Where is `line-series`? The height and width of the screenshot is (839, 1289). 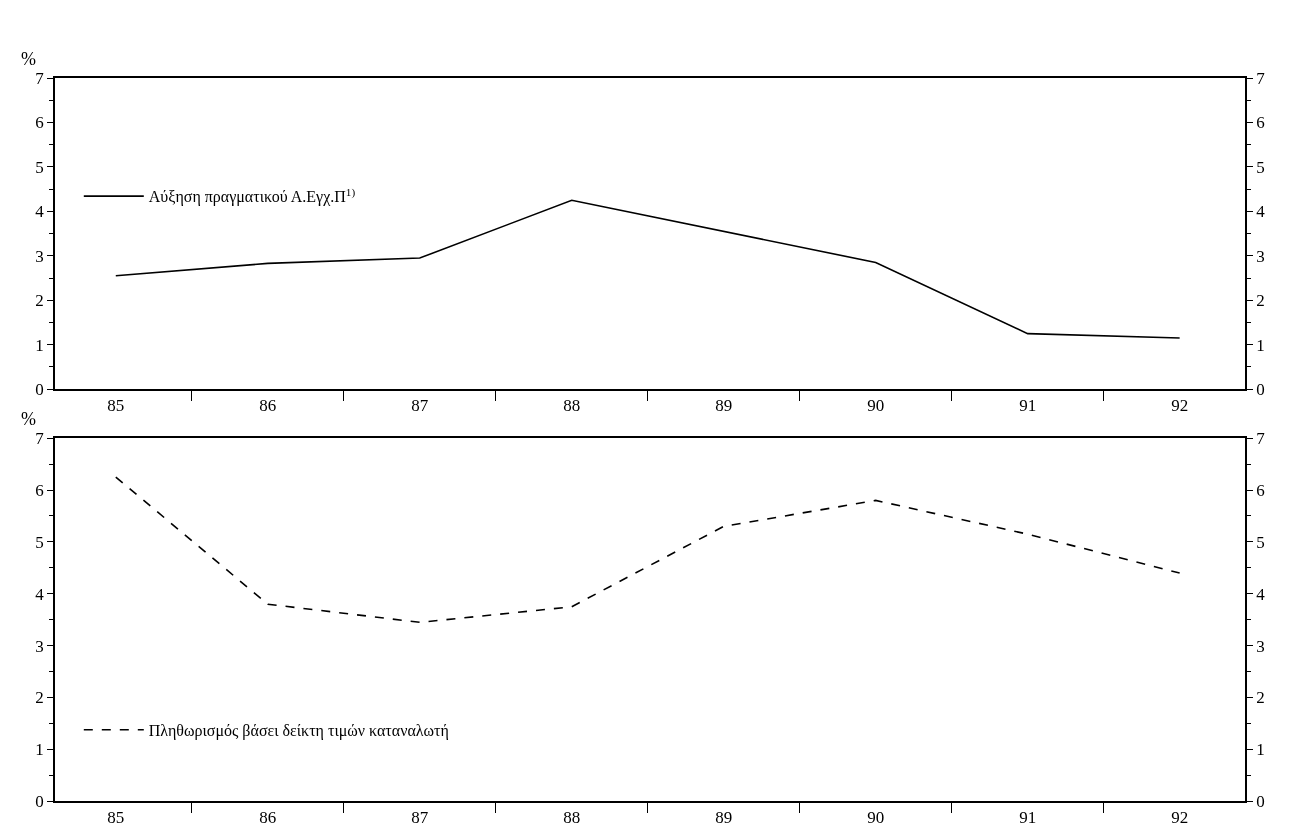
line-series is located at coordinates (647, 550).